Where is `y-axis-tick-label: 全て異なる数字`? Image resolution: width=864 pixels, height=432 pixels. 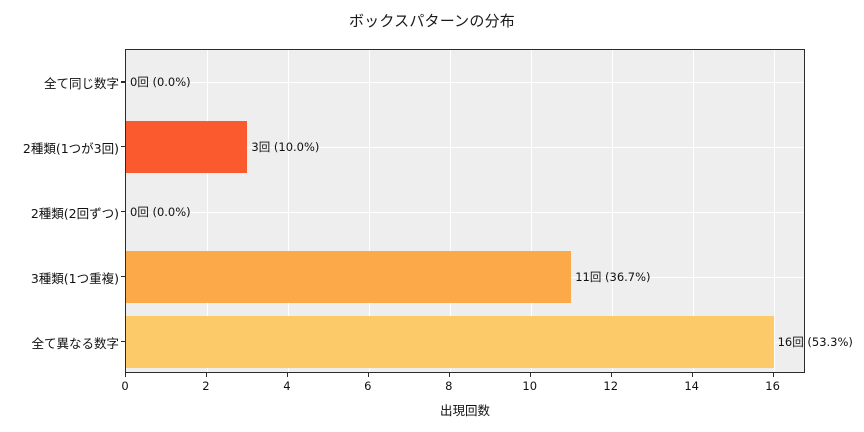
y-axis-tick-label: 全て異なる数字 is located at coordinates (75, 343).